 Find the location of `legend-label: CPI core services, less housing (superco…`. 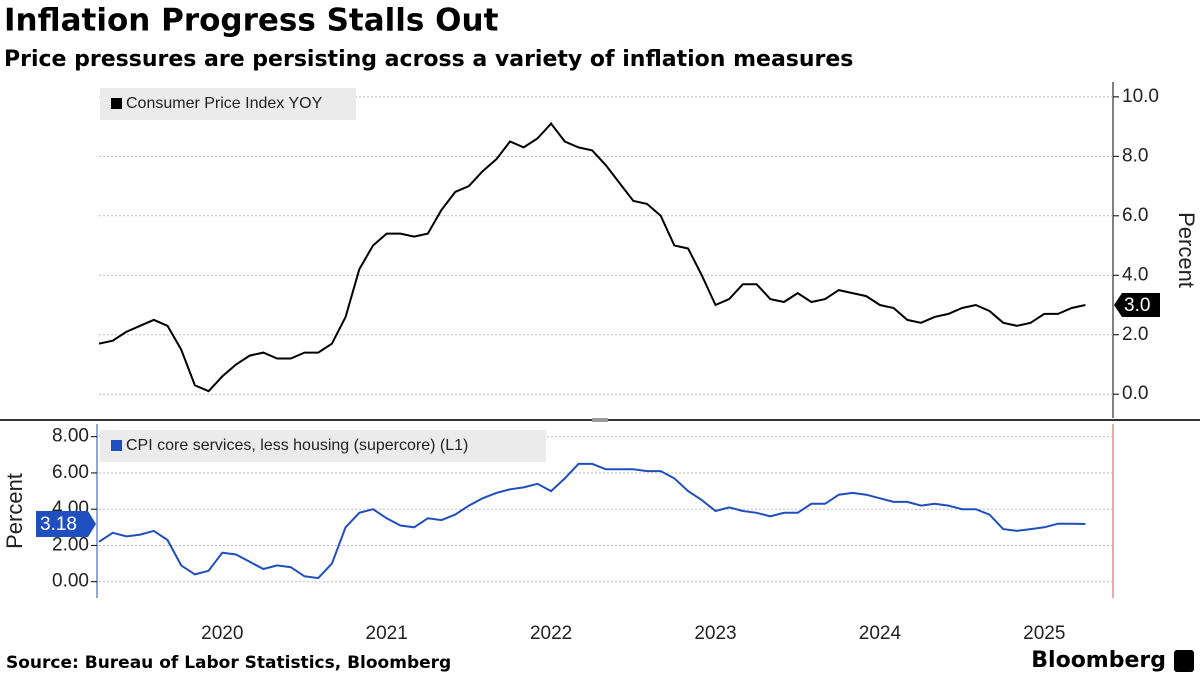

legend-label: CPI core services, less housing (superco… is located at coordinates (297, 445).